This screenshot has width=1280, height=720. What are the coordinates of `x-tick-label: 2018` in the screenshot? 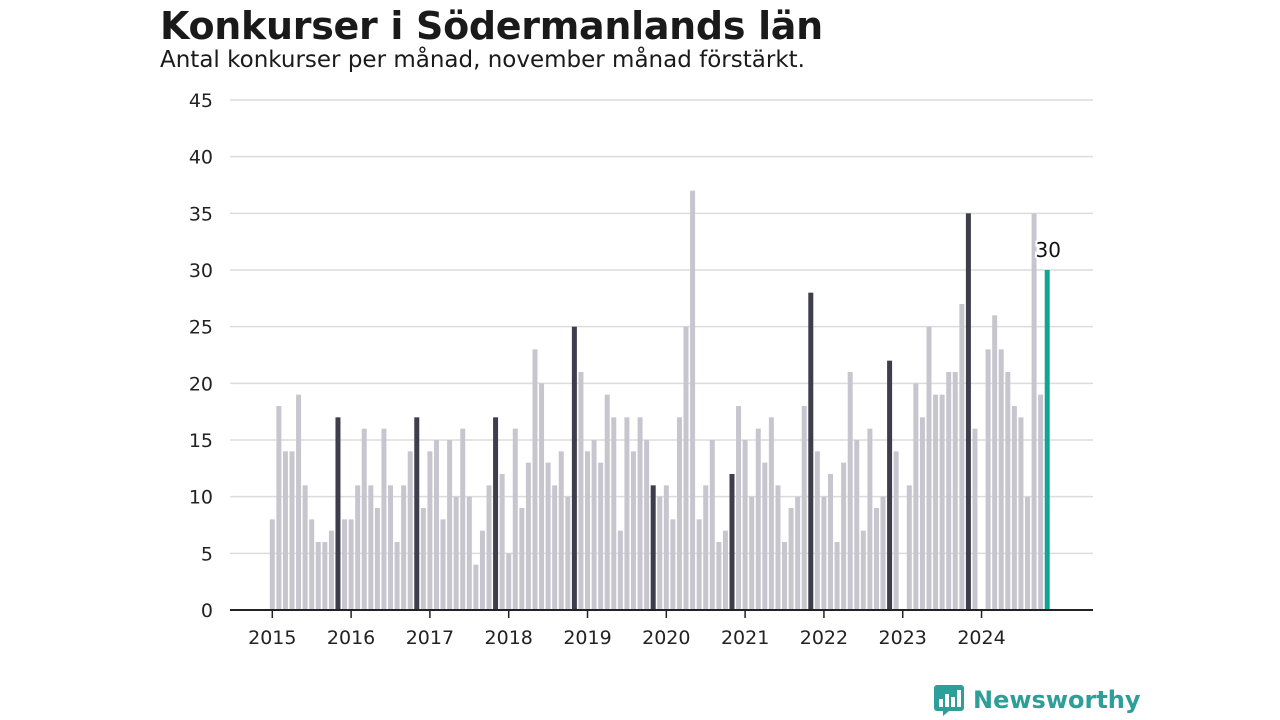 It's located at (509, 638).